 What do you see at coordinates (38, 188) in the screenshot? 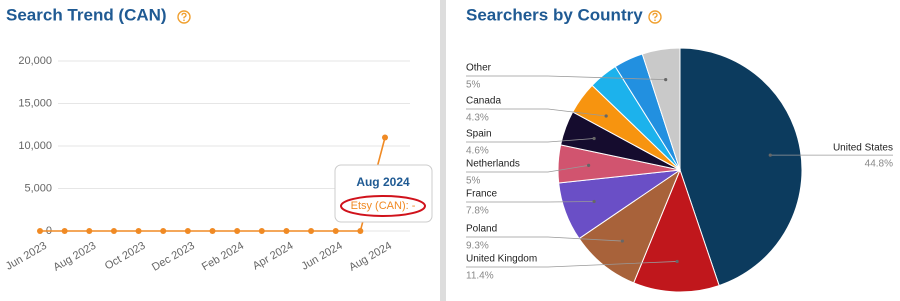
I see `y-tick-label: 5,000` at bounding box center [38, 188].